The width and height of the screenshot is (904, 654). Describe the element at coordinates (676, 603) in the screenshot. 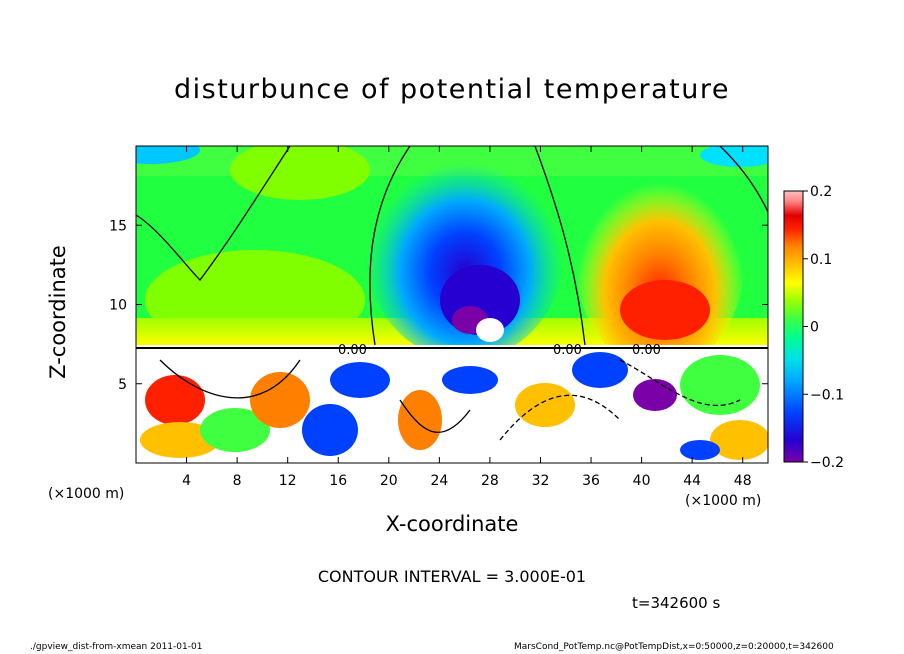

I see `time-stamp: t=342600 s` at that location.